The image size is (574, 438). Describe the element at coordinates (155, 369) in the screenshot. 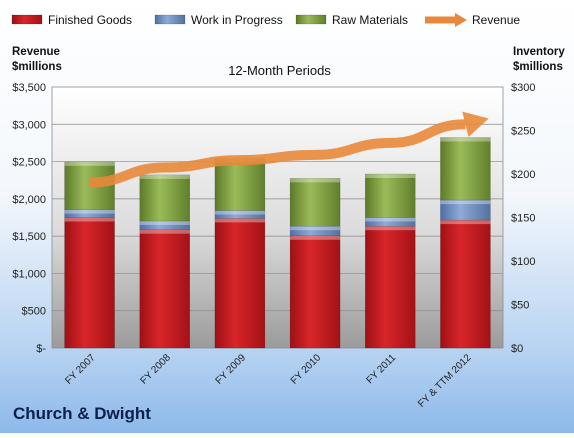

I see `category-label: FY 2008` at that location.